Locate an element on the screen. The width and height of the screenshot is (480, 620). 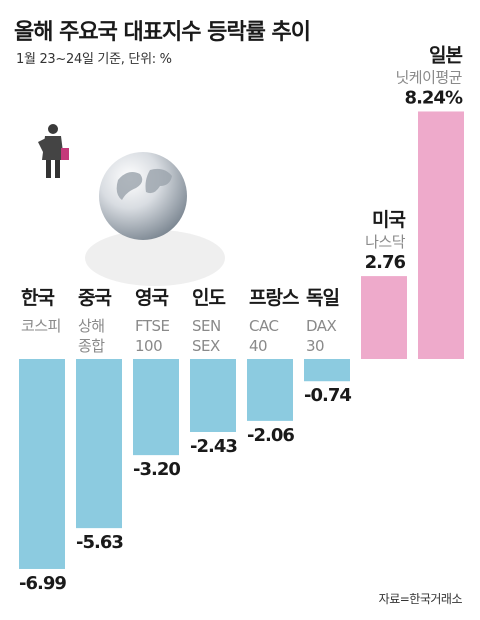
index-label: CAC is located at coordinates (263, 326).